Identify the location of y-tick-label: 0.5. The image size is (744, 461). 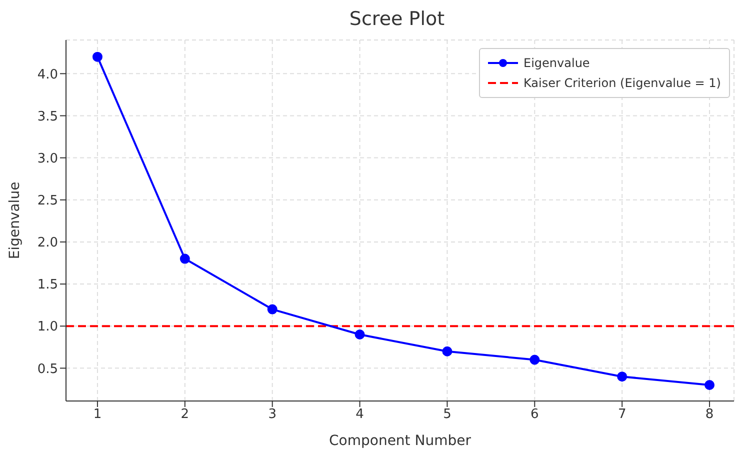
(47, 369).